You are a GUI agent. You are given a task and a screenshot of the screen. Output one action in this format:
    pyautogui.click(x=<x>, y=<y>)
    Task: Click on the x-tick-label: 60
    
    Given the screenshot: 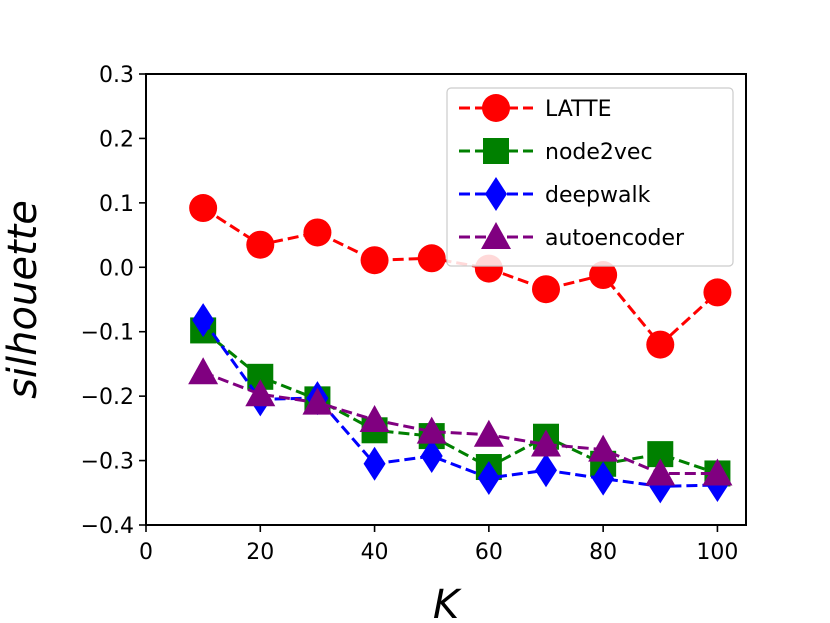 What is the action you would take?
    pyautogui.click(x=489, y=552)
    